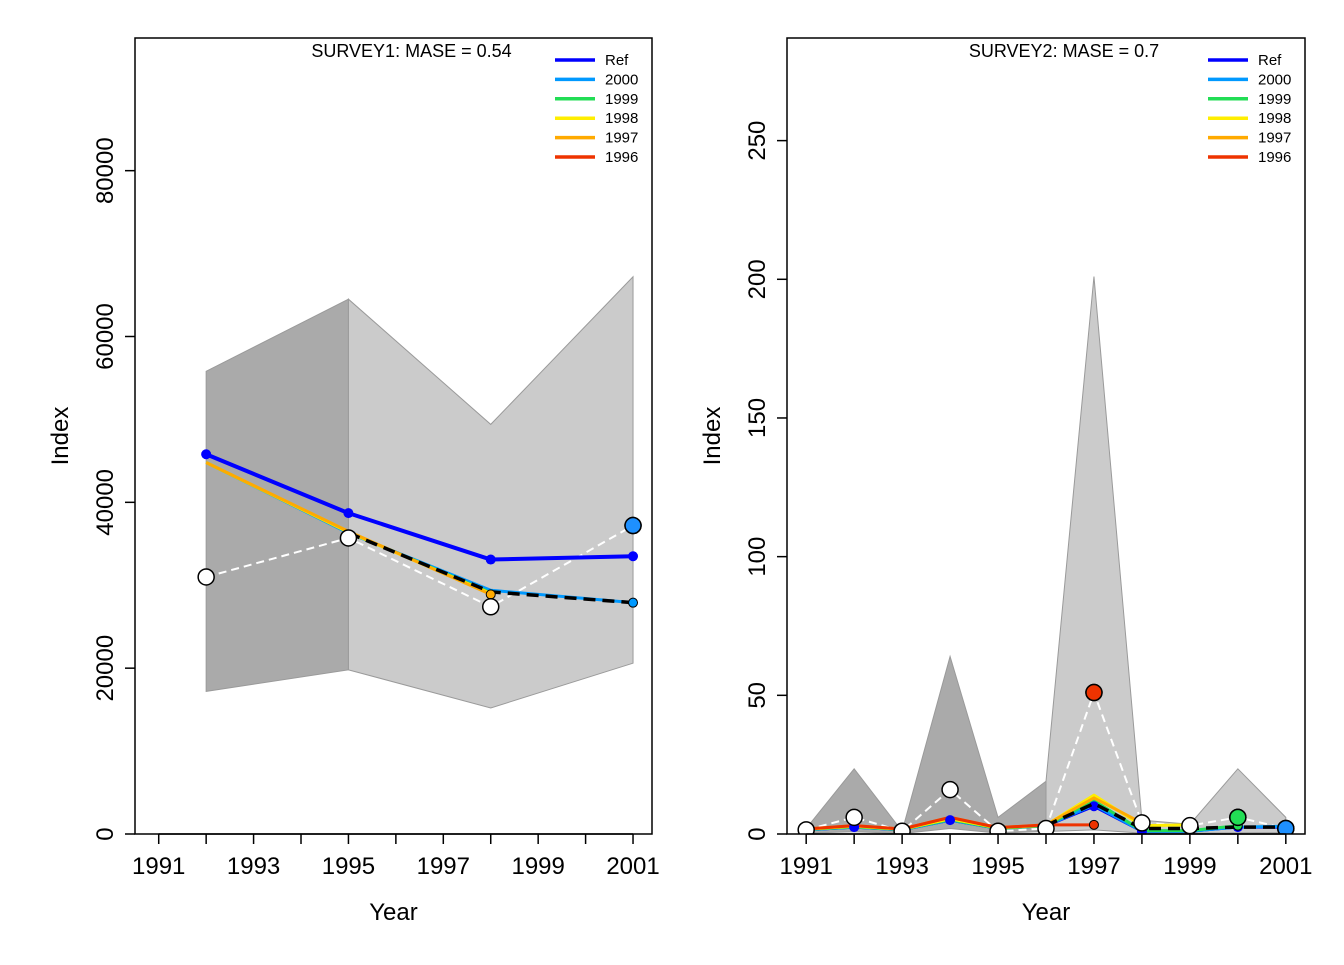 The height and width of the screenshot is (965, 1344). Describe the element at coordinates (757, 418) in the screenshot. I see `y-tick-label: 150` at that location.